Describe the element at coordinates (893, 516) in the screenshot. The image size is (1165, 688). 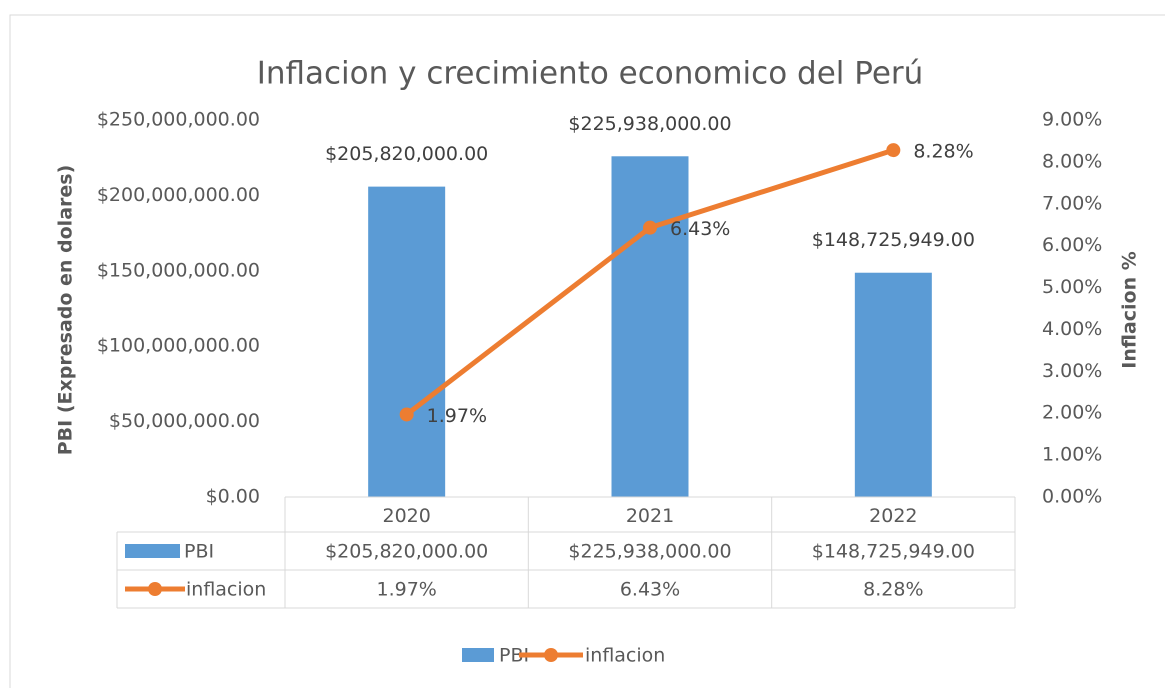
I see `x-tick-label: 2022` at that location.